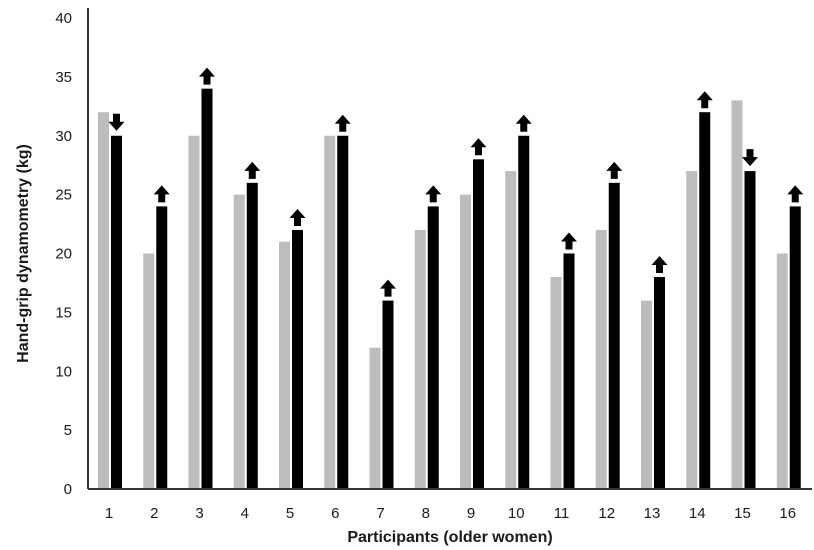 This screenshot has height=550, width=814. Describe the element at coordinates (562, 513) in the screenshot. I see `x-tick-label: 11` at that location.